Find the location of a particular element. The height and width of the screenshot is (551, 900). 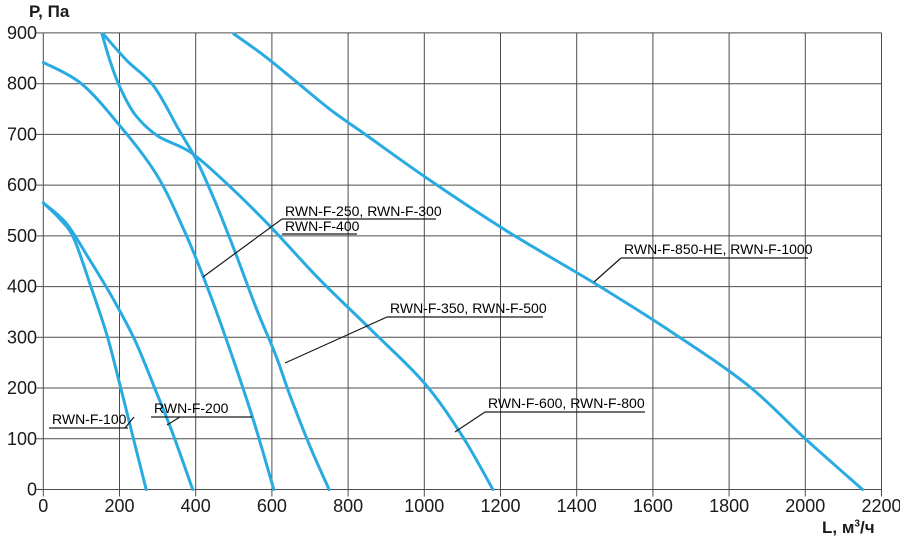

x-axis-title-prefix: L, м is located at coordinates (838, 527).